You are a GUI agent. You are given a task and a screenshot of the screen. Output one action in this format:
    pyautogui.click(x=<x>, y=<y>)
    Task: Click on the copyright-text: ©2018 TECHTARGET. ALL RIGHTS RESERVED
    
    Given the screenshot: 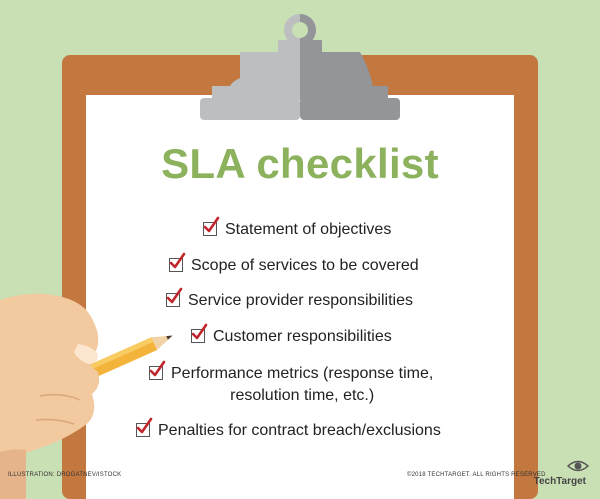 What is the action you would take?
    pyautogui.click(x=476, y=475)
    